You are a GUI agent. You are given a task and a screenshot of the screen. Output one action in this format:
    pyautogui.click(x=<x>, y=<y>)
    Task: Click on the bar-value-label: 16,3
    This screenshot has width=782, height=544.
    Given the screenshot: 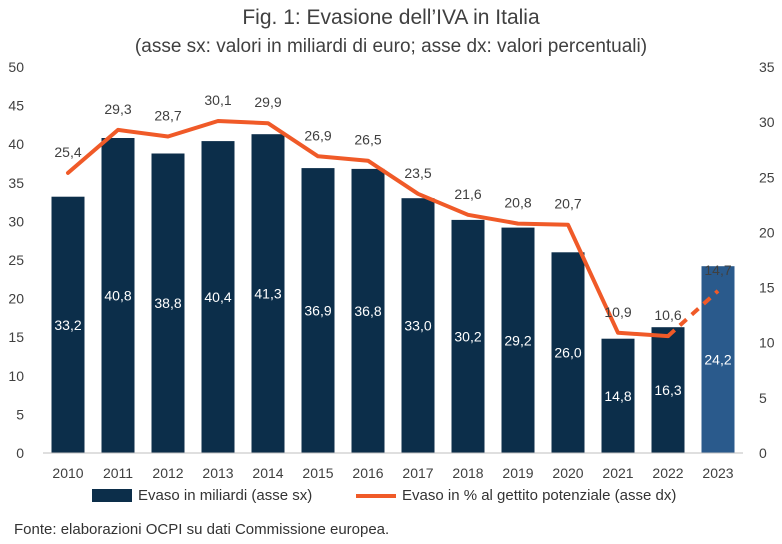 What is the action you would take?
    pyautogui.click(x=667, y=390)
    